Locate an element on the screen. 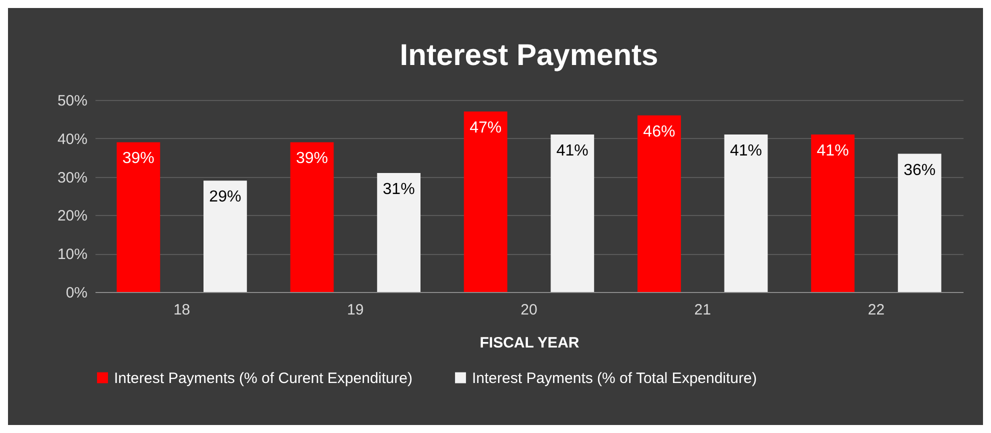 The image size is (991, 433). text: 31% is located at coordinates (398, 189).